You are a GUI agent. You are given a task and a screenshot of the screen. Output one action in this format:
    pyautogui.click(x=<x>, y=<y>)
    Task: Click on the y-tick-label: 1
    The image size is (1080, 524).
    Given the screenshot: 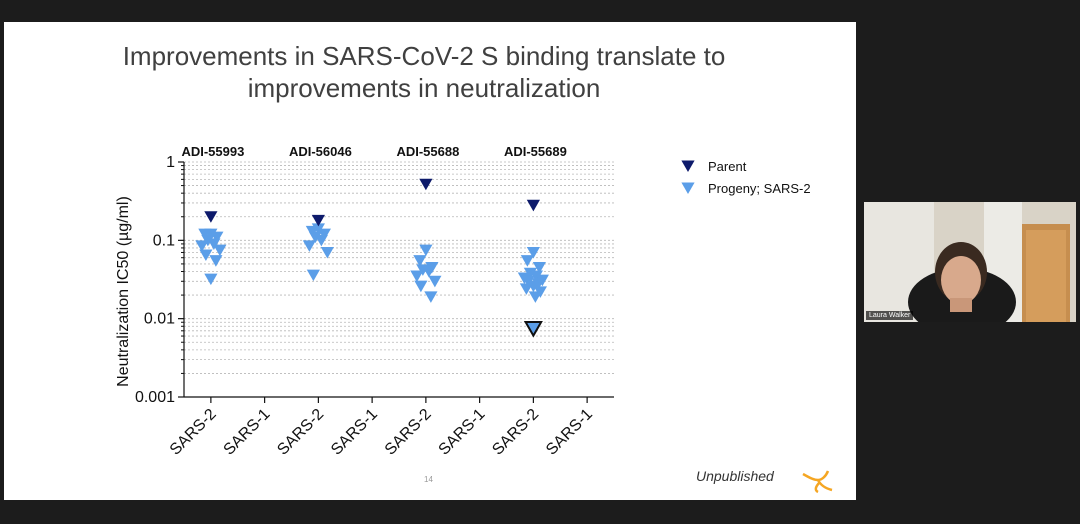 What is the action you would take?
    pyautogui.click(x=170, y=162)
    